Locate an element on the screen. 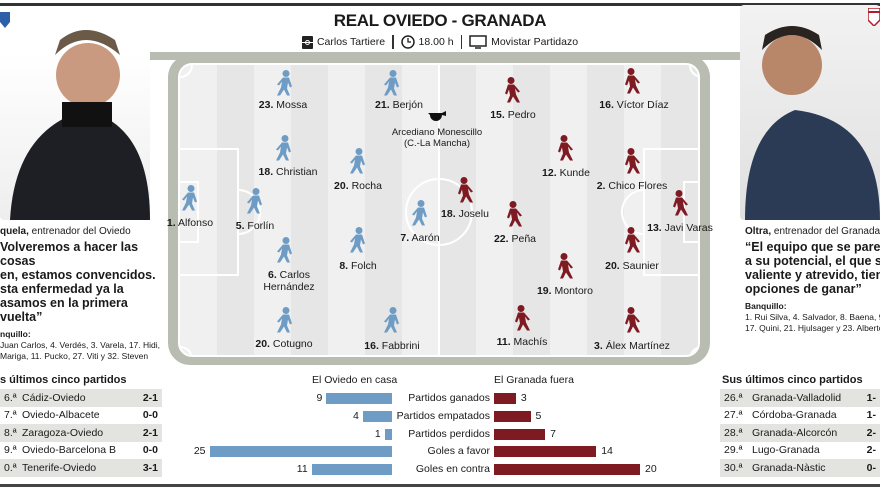 The width and height of the screenshot is (880, 495). result-row: 29.ª Lugo-Granada 2- is located at coordinates (800, 450).